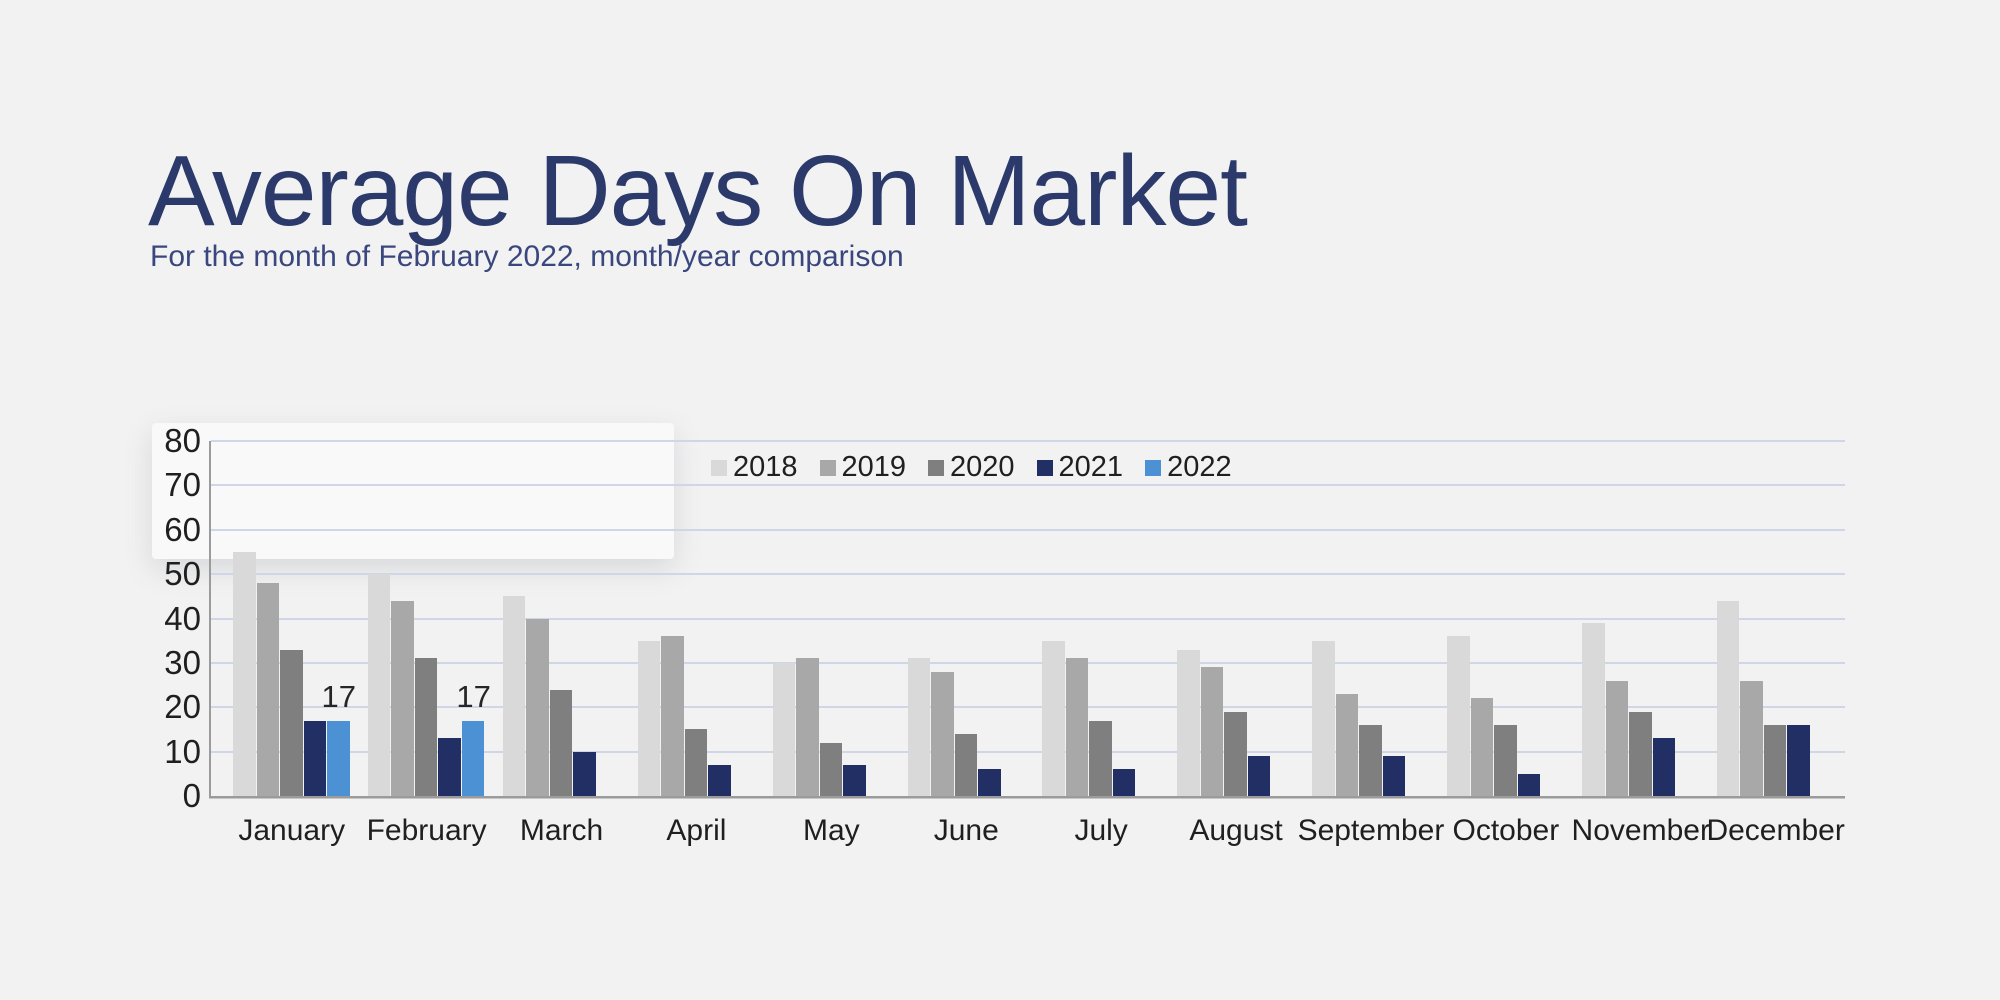  I want to click on legend-swatch-2018, so click(719, 467).